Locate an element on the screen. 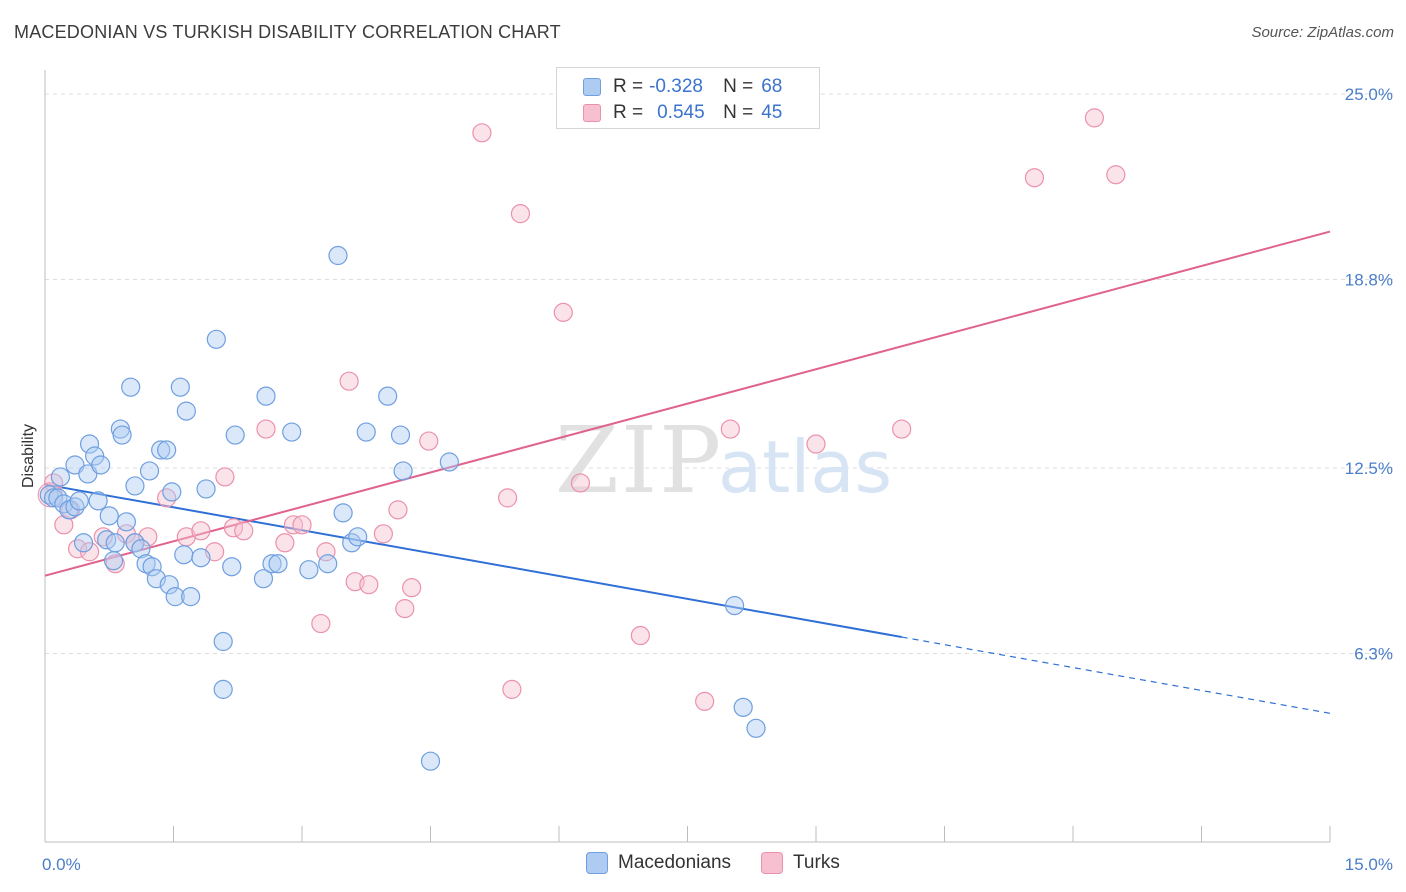 This screenshot has height=892, width=1406. watermark-atlas: atlas is located at coordinates (805, 467).